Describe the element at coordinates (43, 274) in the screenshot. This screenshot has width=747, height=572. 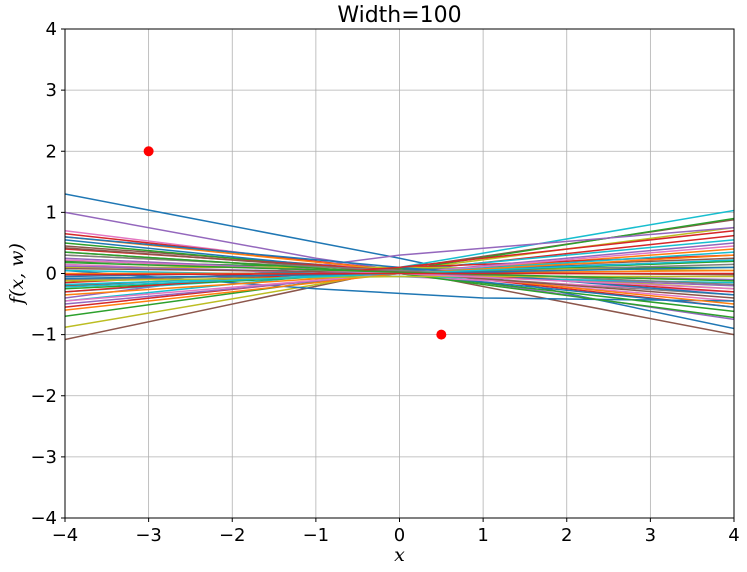
I see `y-tick-labels: −4 −3 −2 −1 0 1 2 3 4` at that location.